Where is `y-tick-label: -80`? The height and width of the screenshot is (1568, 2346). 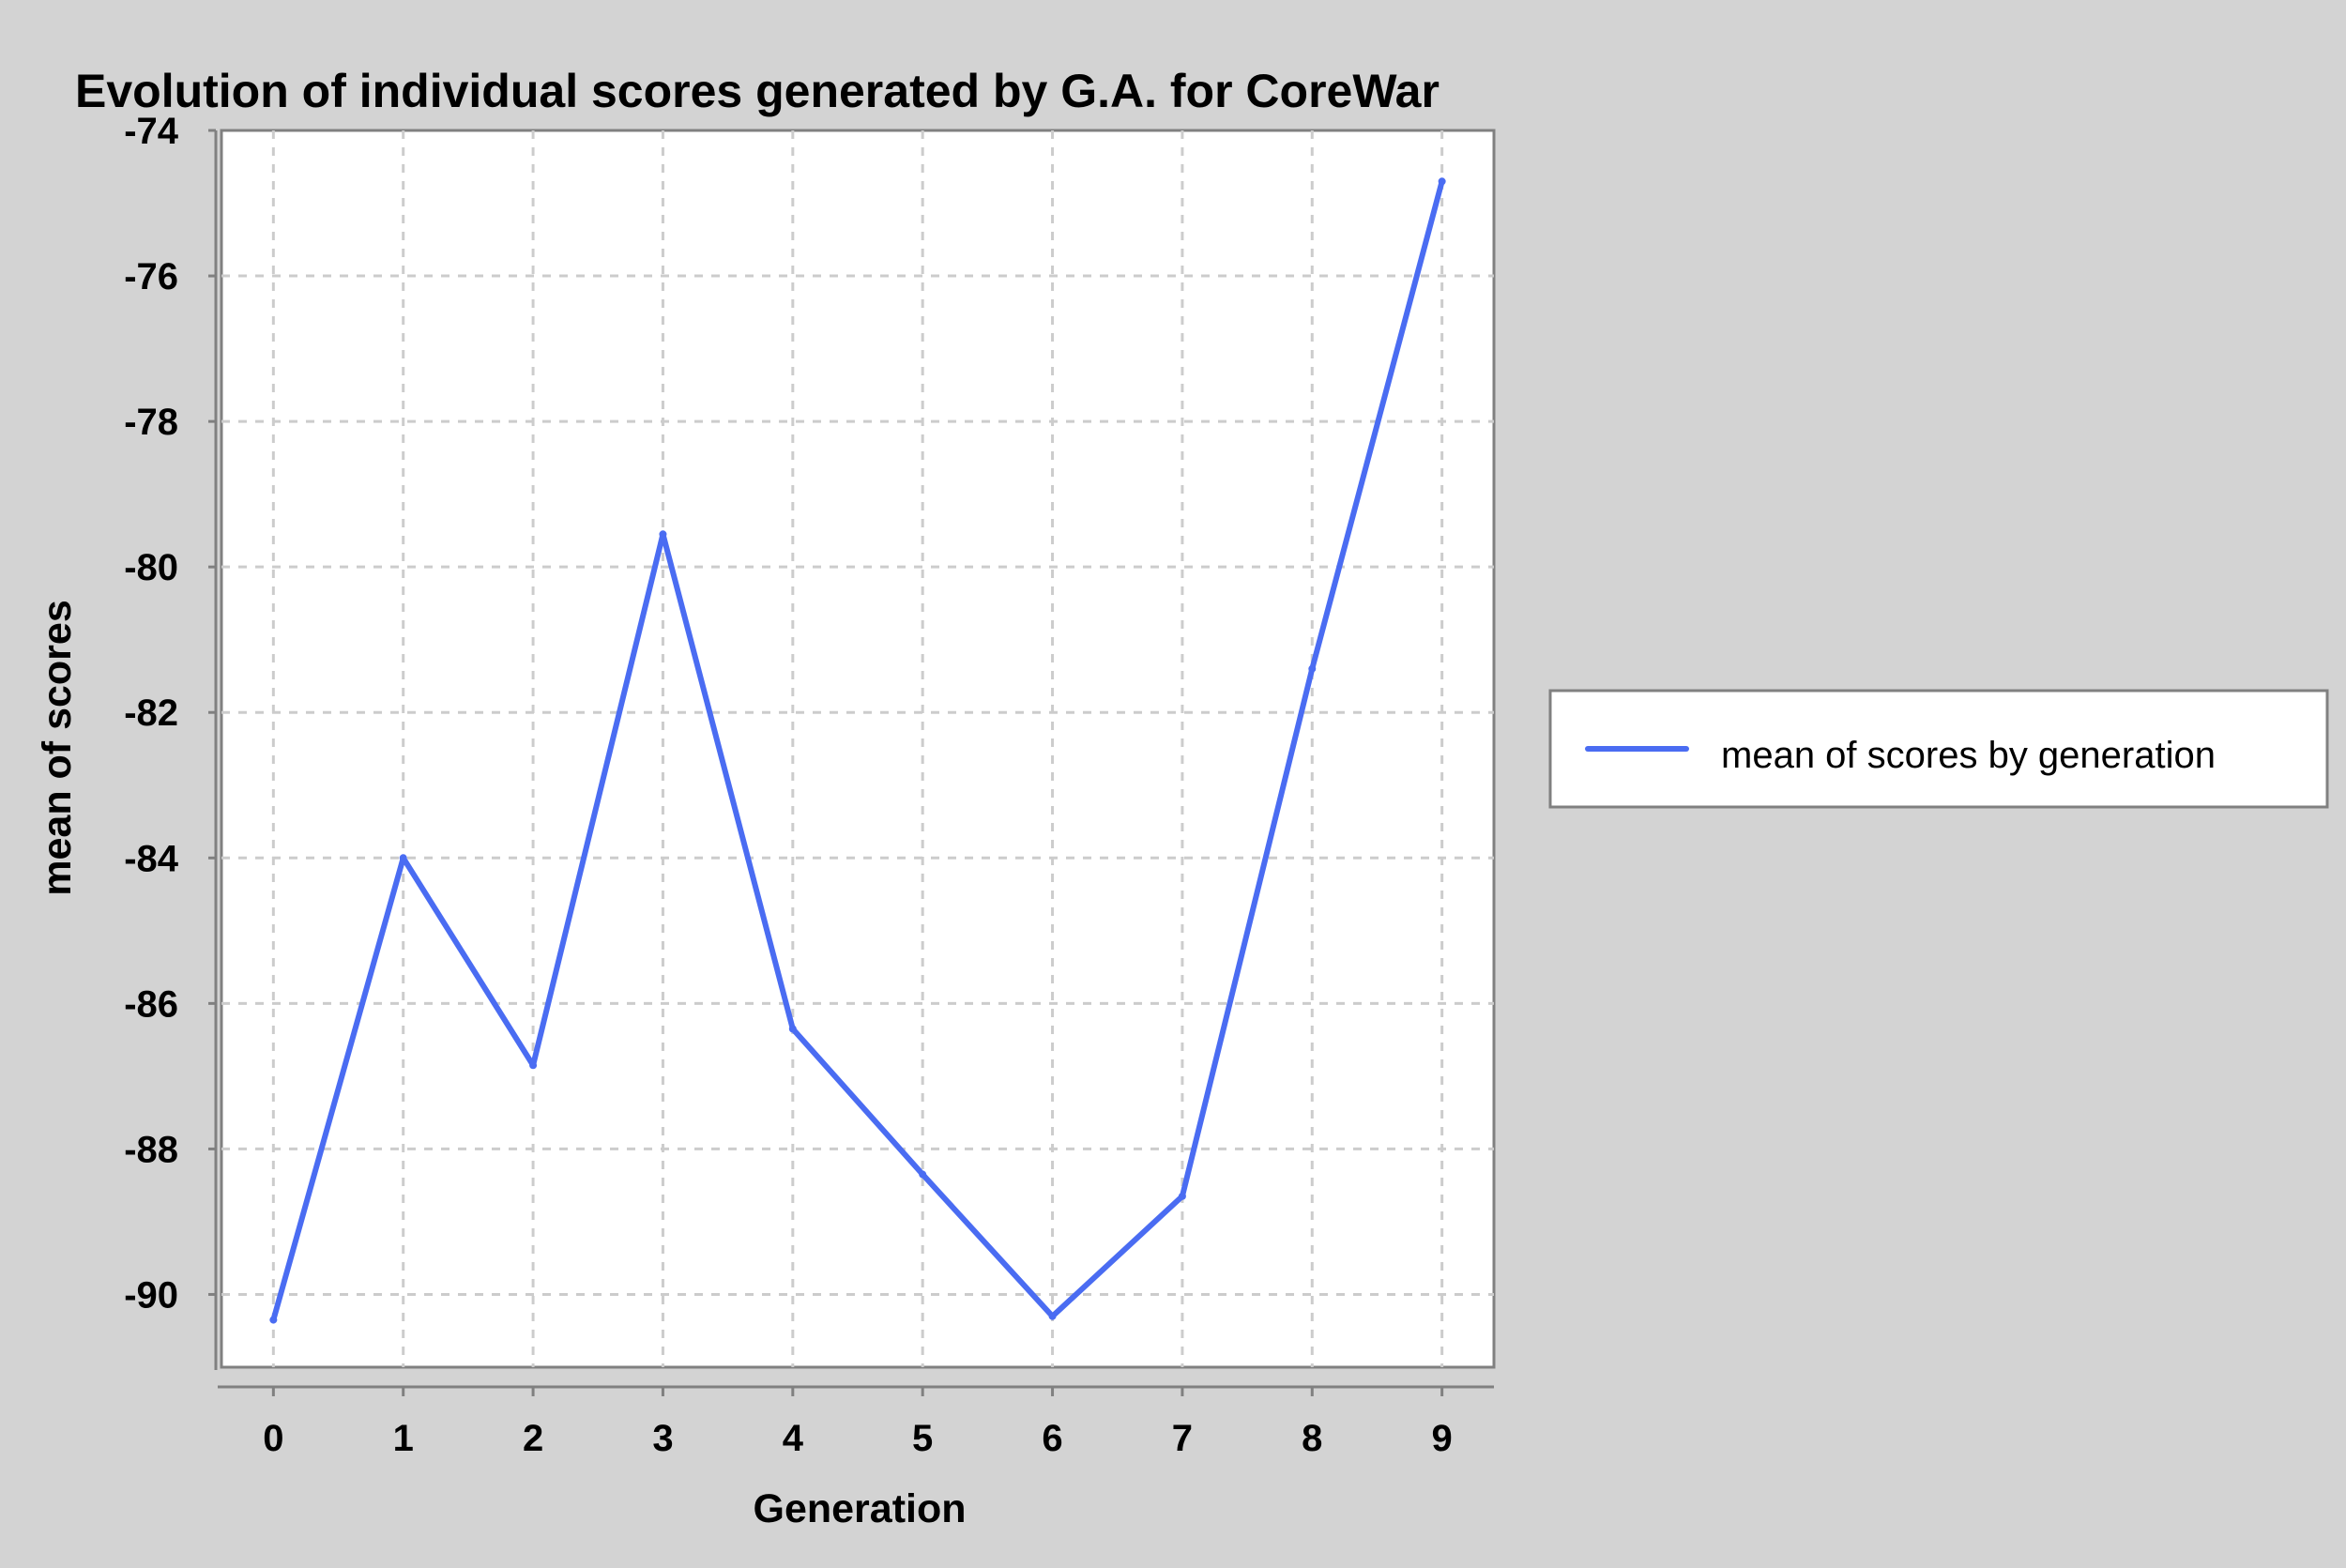 y-tick-label: -80 is located at coordinates (151, 567).